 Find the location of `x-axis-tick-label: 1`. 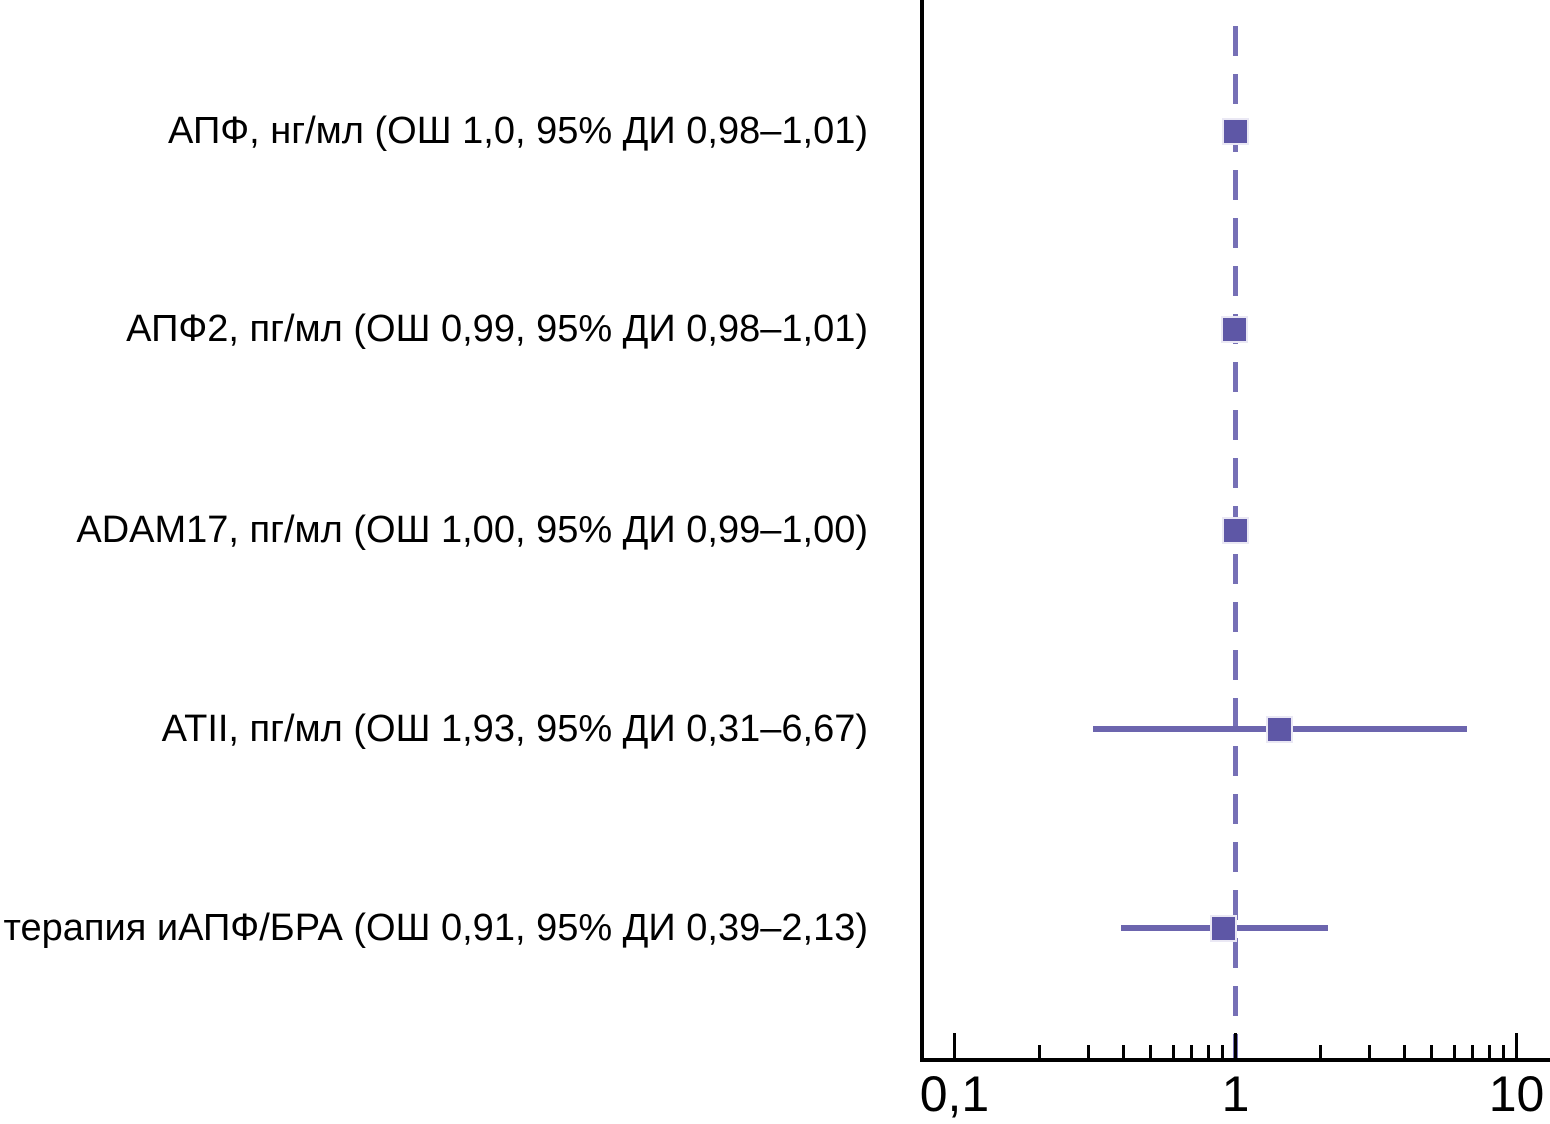

x-axis-tick-label: 1 is located at coordinates (1235, 1094).